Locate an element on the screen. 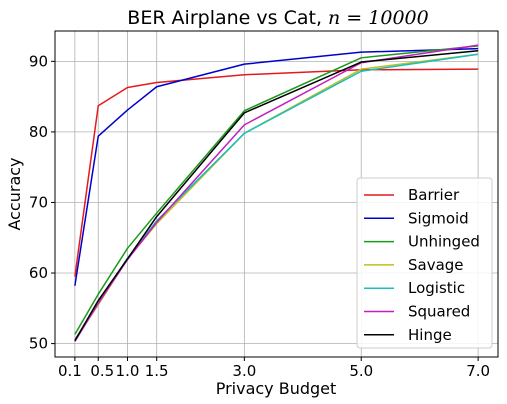  x-tick-label: 5.0 is located at coordinates (361, 371).